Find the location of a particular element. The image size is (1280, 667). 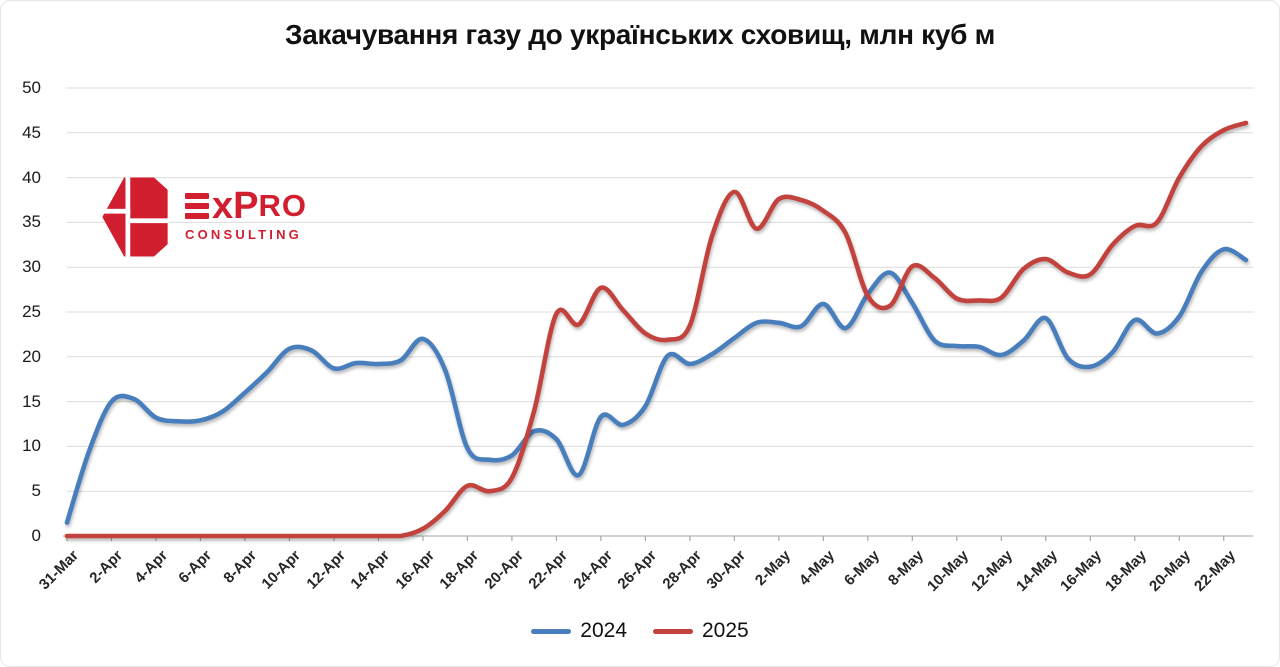

expro-logo: xP RO CONSULTING is located at coordinates (204, 217).